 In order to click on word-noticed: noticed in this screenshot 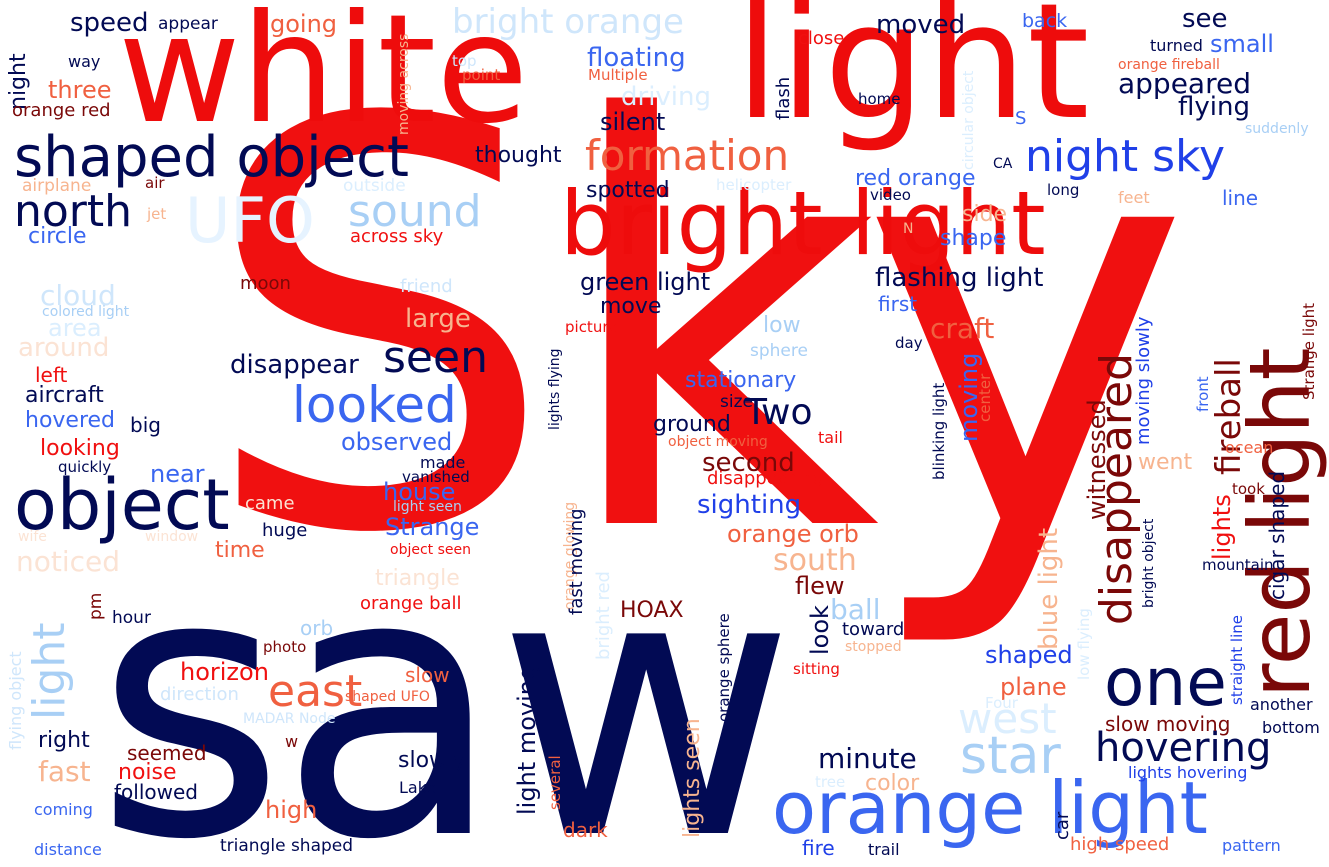, I will do `click(68, 561)`.